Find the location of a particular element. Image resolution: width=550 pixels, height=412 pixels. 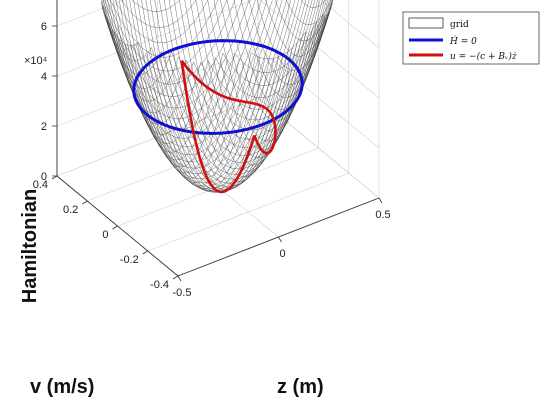

z-tick-label: 6 is located at coordinates (44, 27).